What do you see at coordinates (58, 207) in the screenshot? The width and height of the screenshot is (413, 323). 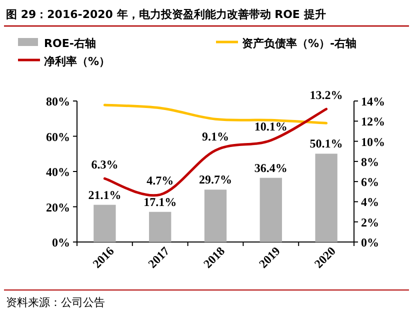 I see `y-tick-label: 20%` at bounding box center [58, 207].